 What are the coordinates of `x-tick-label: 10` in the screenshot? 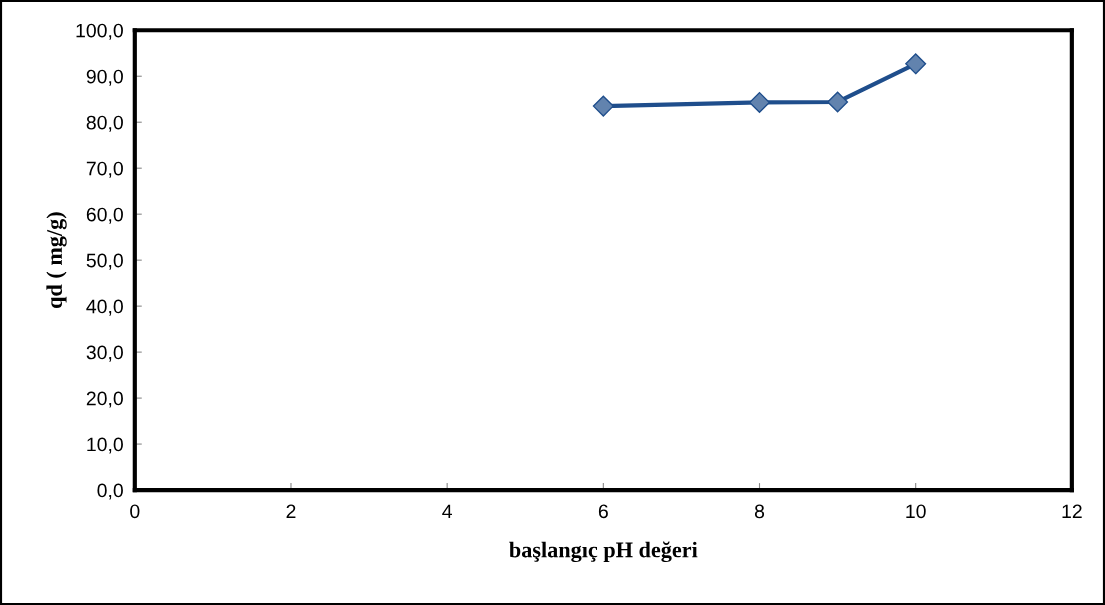 It's located at (916, 511).